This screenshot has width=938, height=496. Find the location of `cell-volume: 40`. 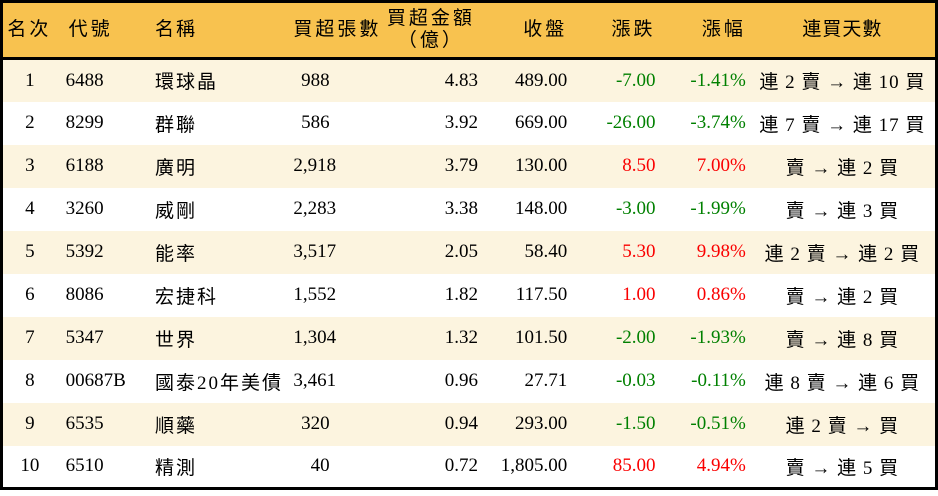

cell-volume: 40 is located at coordinates (335, 467).